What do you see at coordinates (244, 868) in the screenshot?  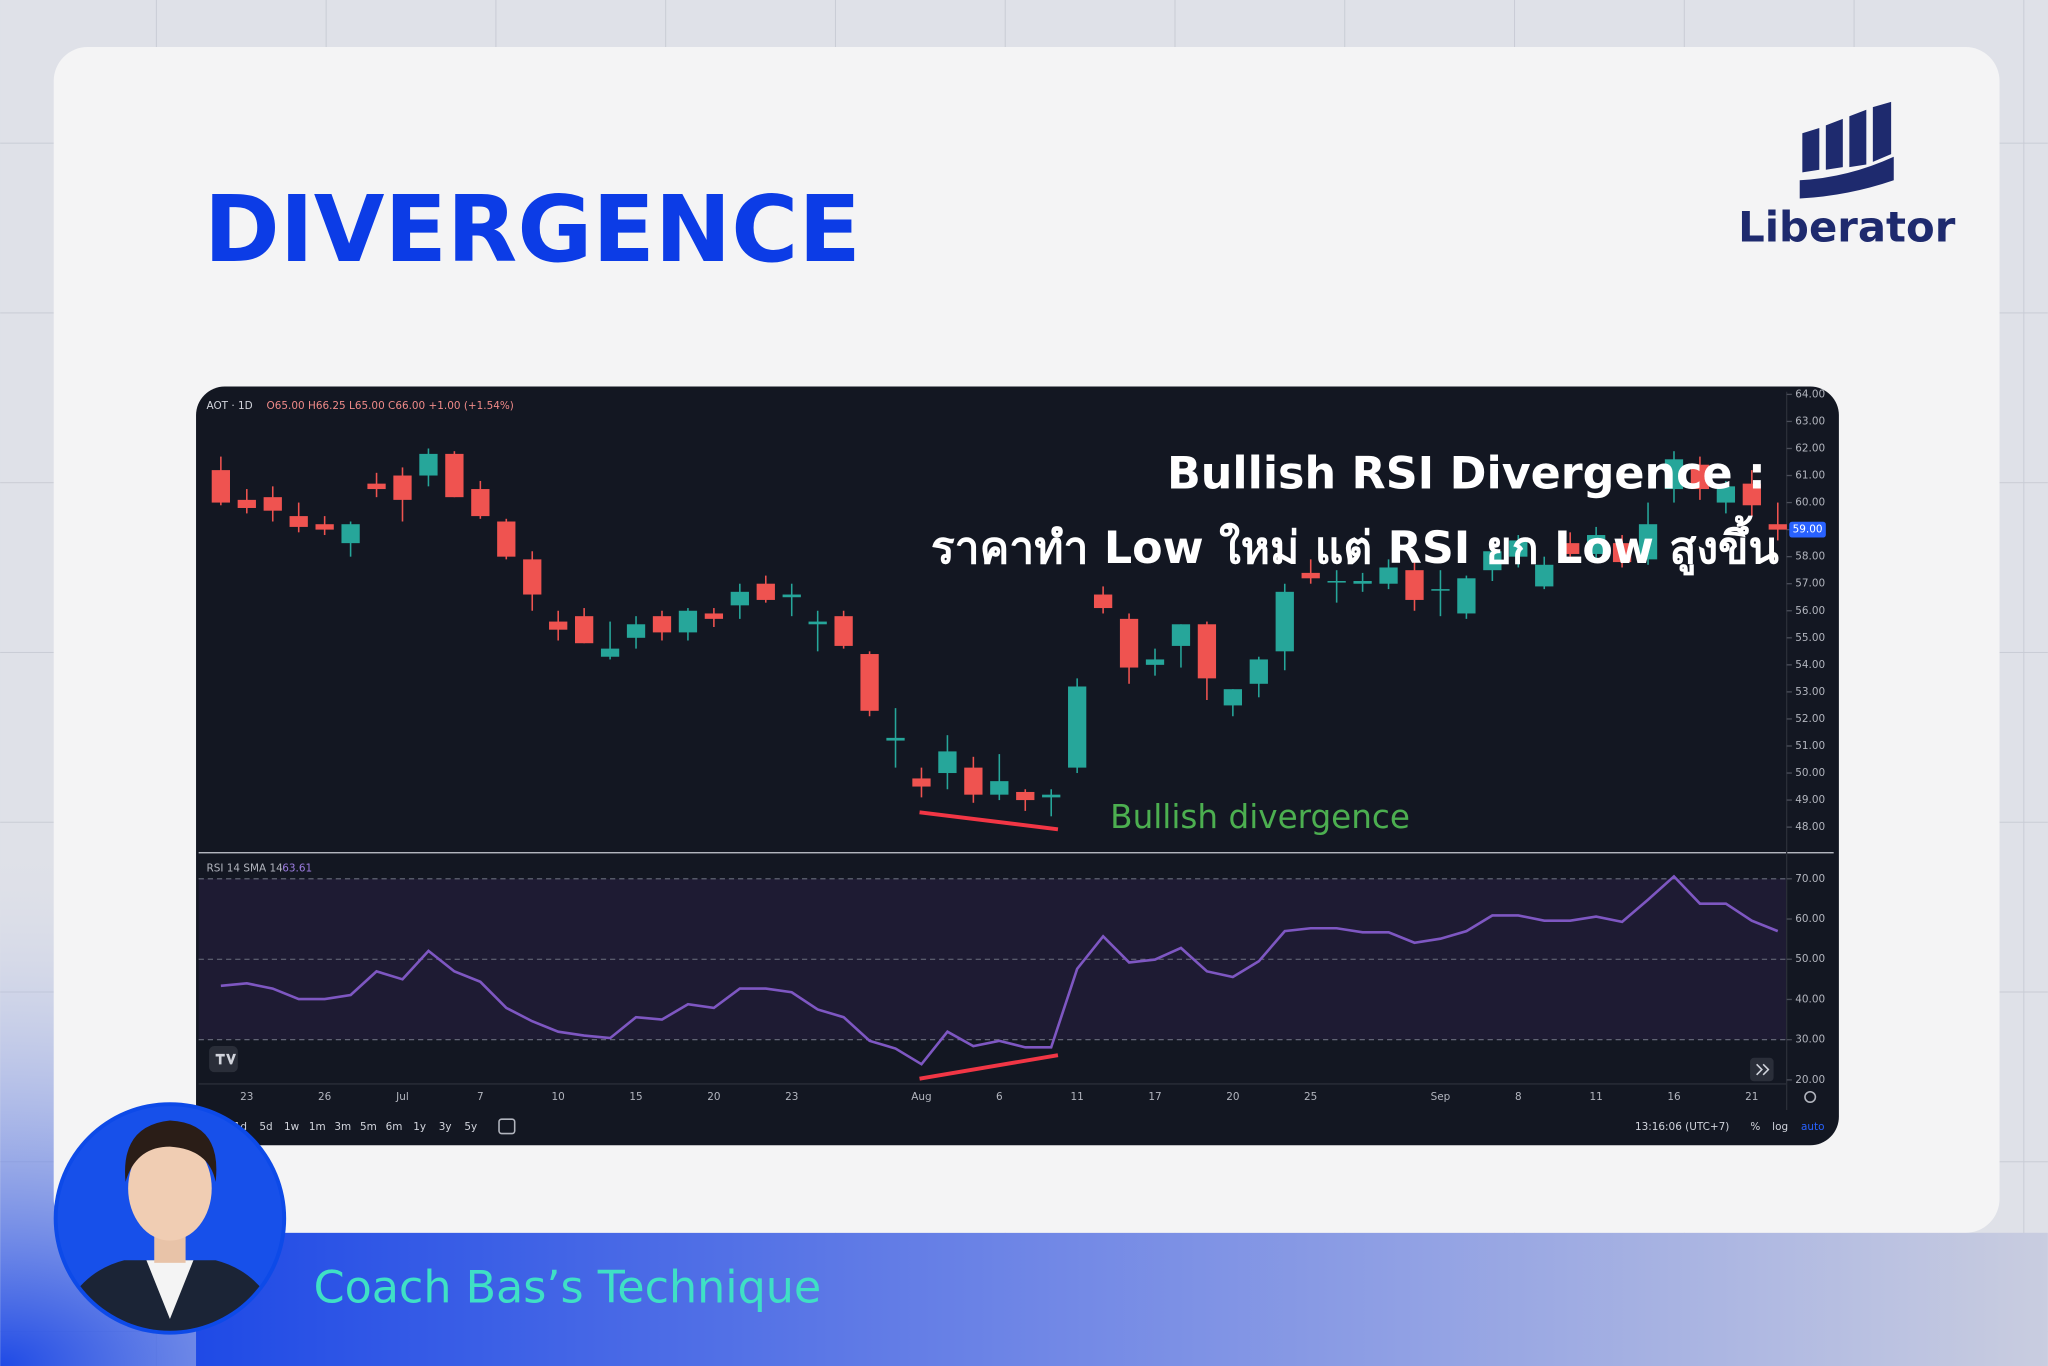 I see `rsi-title: RSI 14 SMA 14` at bounding box center [244, 868].